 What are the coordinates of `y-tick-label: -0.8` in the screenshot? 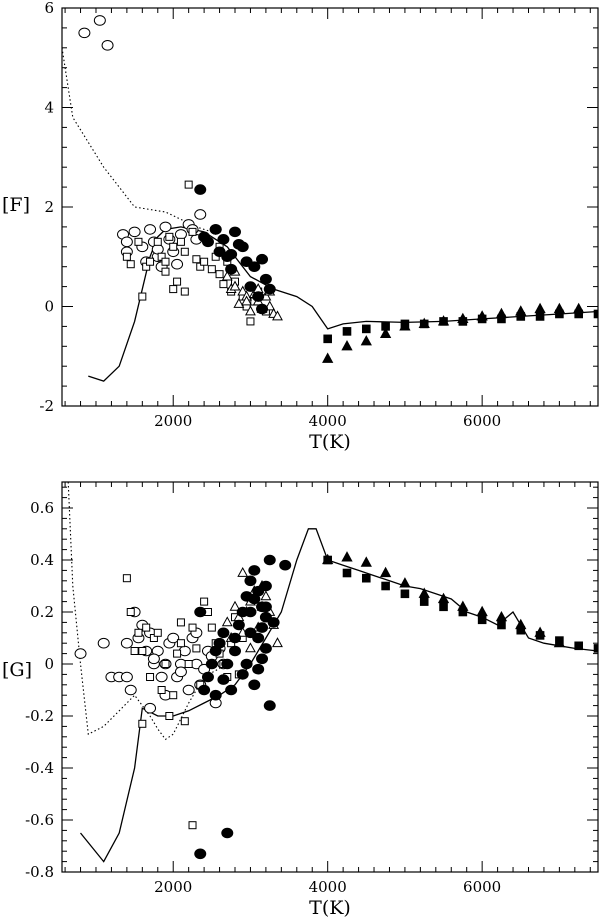 It's located at (39, 872).